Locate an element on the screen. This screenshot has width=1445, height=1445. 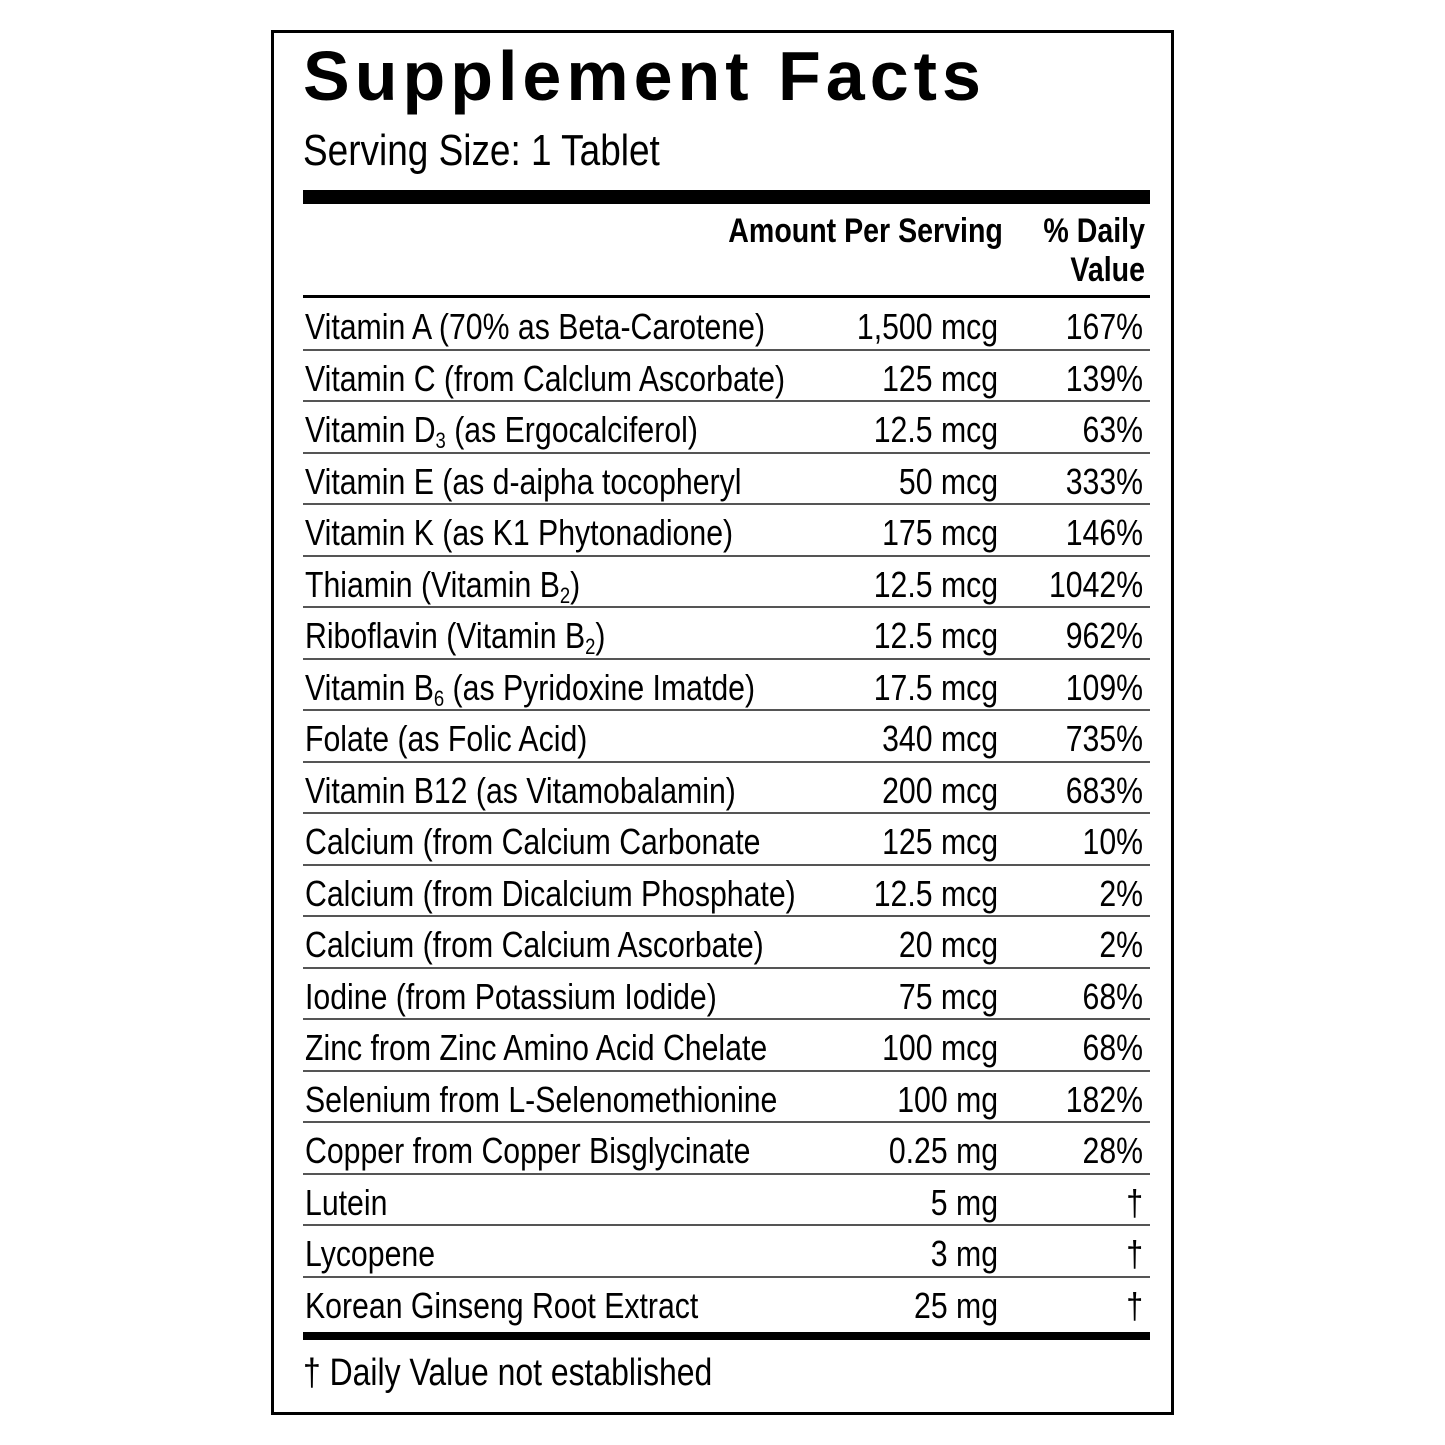
amount: 175 mcg is located at coordinates (940, 532).